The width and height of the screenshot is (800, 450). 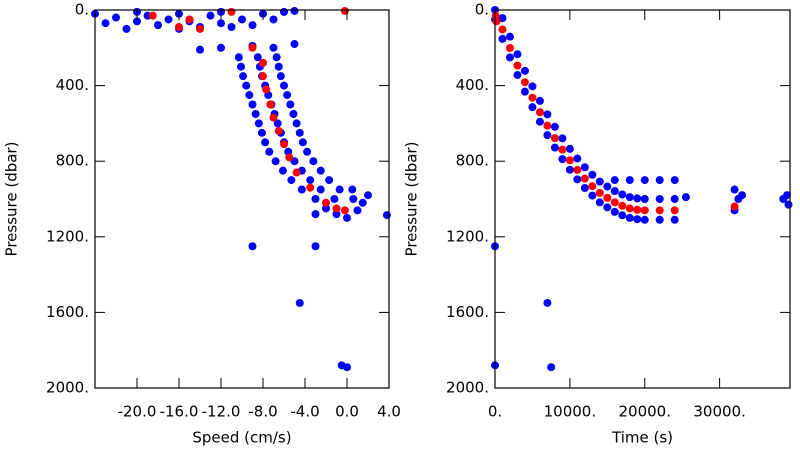 What do you see at coordinates (467, 388) in the screenshot?
I see `y-tick-label: 2000.` at bounding box center [467, 388].